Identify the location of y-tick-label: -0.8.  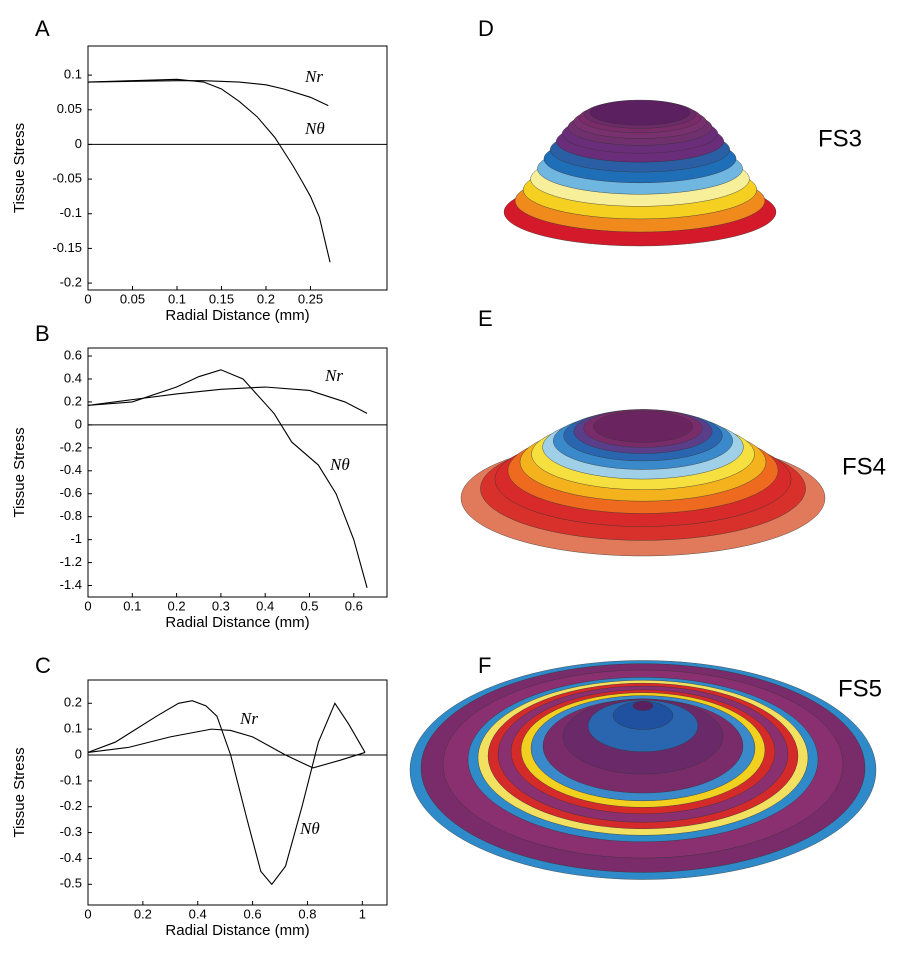
(71, 515).